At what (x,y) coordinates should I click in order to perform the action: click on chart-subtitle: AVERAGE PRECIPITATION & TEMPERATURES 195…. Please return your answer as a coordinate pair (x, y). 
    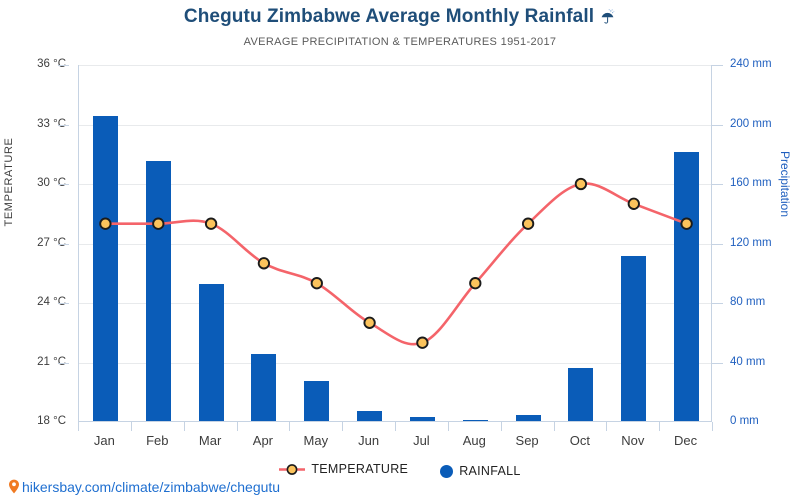
    Looking at the image, I should click on (400, 42).